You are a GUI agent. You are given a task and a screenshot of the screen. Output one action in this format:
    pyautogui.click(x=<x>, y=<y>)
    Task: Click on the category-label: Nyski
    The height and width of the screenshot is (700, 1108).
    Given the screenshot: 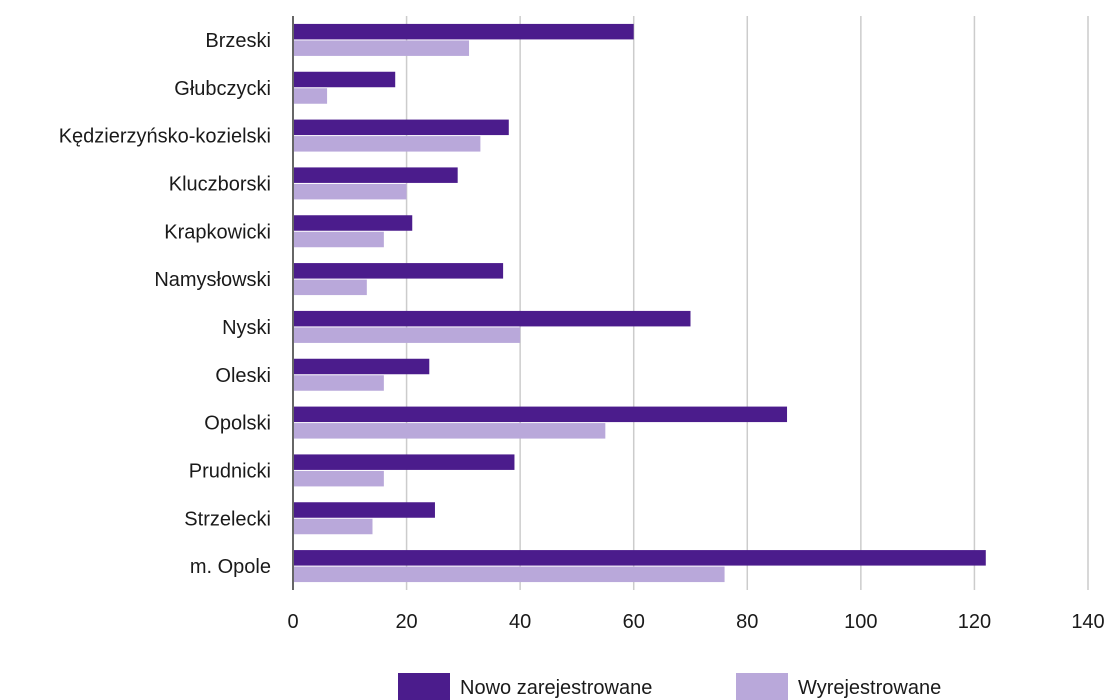 What is the action you would take?
    pyautogui.click(x=246, y=328)
    